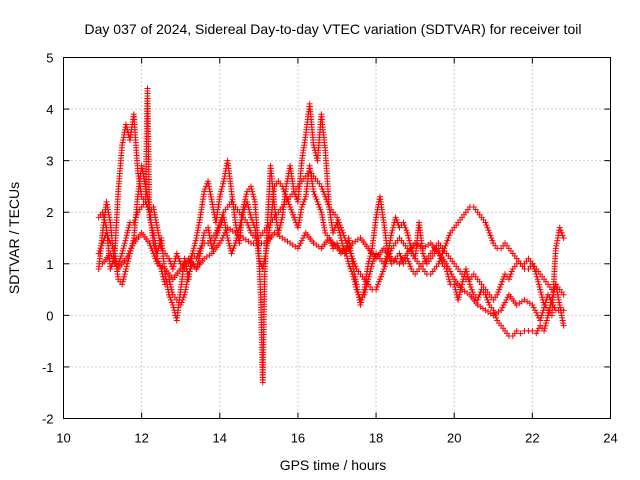  I want to click on x-tick-label: 16, so click(298, 438).